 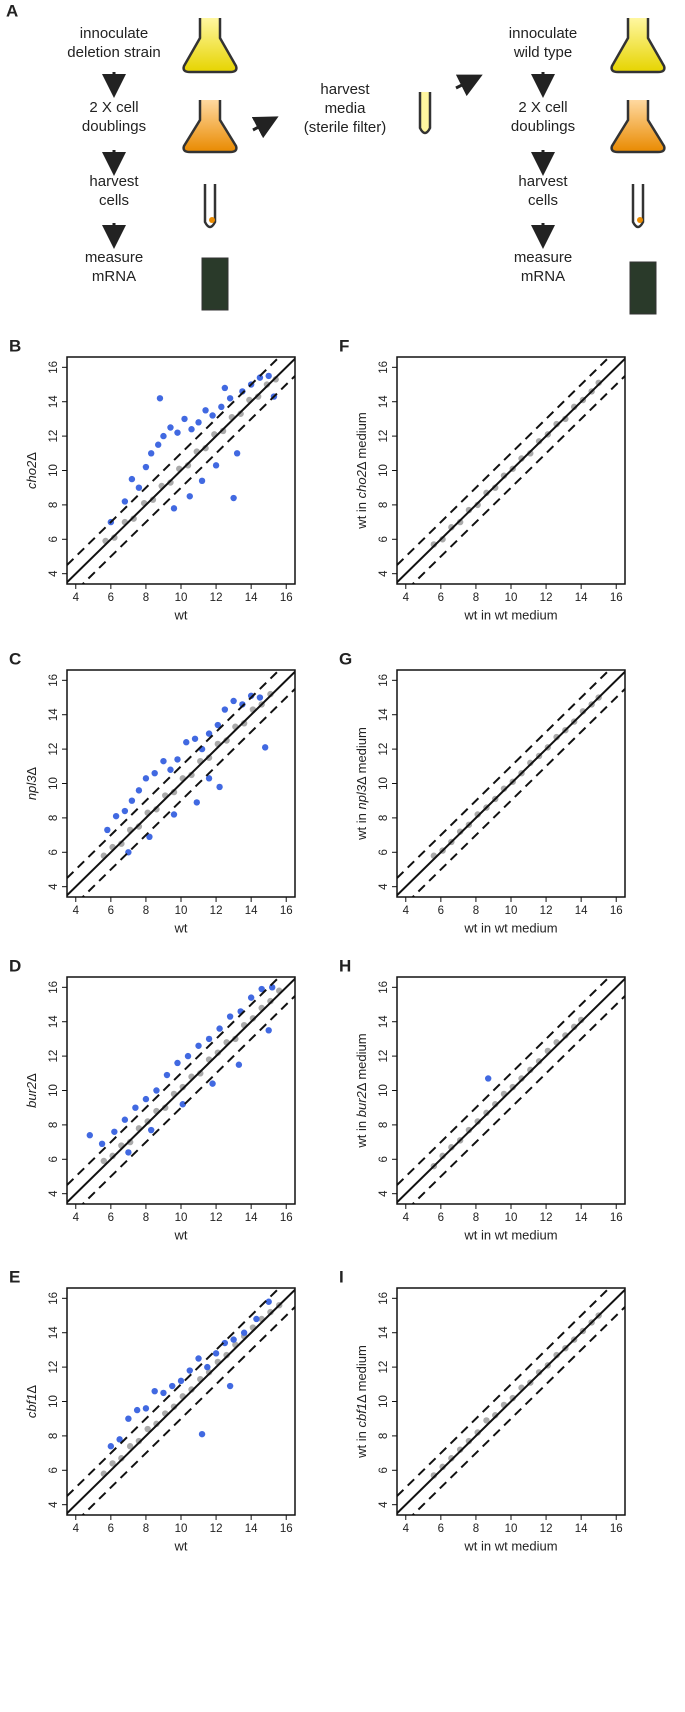 I want to click on x-axis-label: wt, so click(x=181, y=614).